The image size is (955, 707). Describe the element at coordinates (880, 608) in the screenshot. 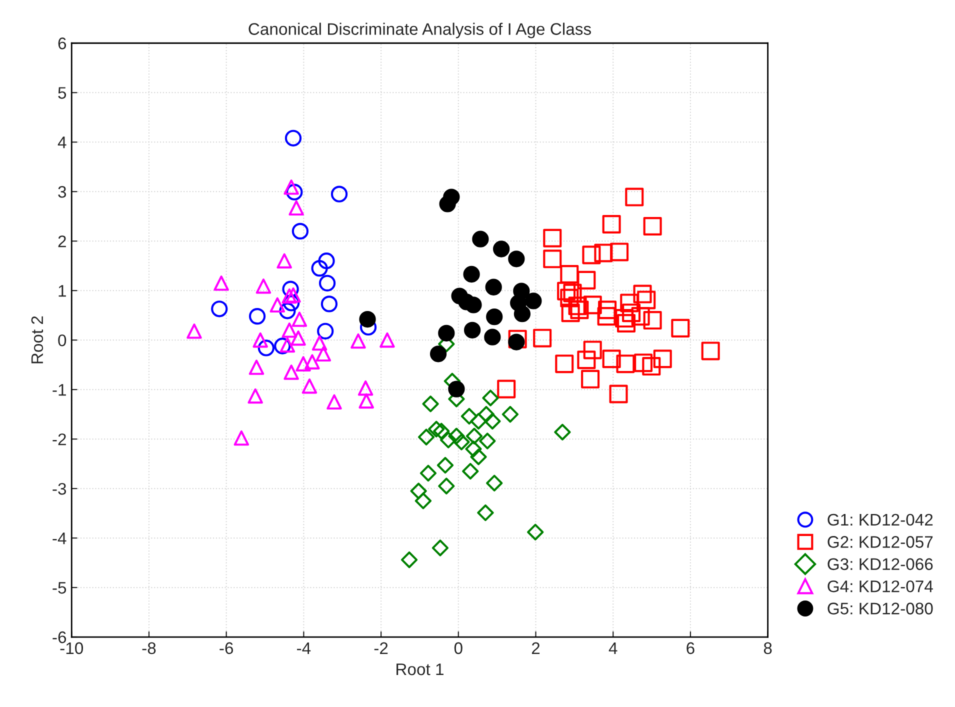

I see `legend-label: G5: KD12-080` at that location.